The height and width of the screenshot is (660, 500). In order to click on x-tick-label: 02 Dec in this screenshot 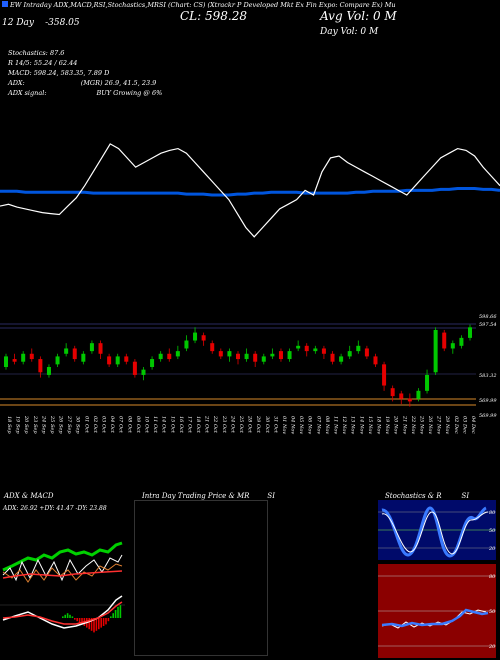, I will do `click(456, 425)`.